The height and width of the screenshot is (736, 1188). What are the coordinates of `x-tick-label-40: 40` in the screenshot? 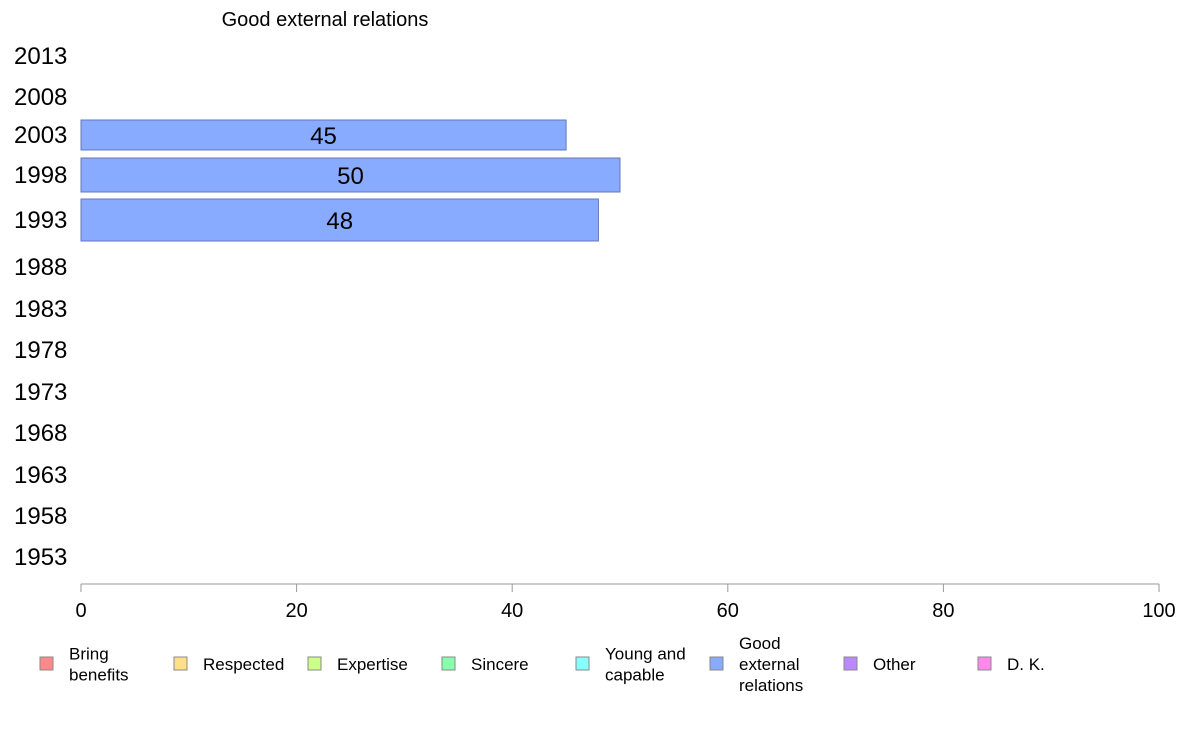 It's located at (512, 611).